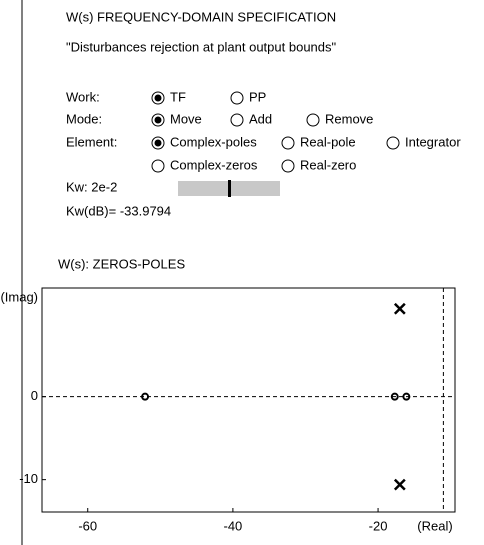 The width and height of the screenshot is (484, 545). Describe the element at coordinates (260, 118) in the screenshot. I see `radio-label: Add` at that location.